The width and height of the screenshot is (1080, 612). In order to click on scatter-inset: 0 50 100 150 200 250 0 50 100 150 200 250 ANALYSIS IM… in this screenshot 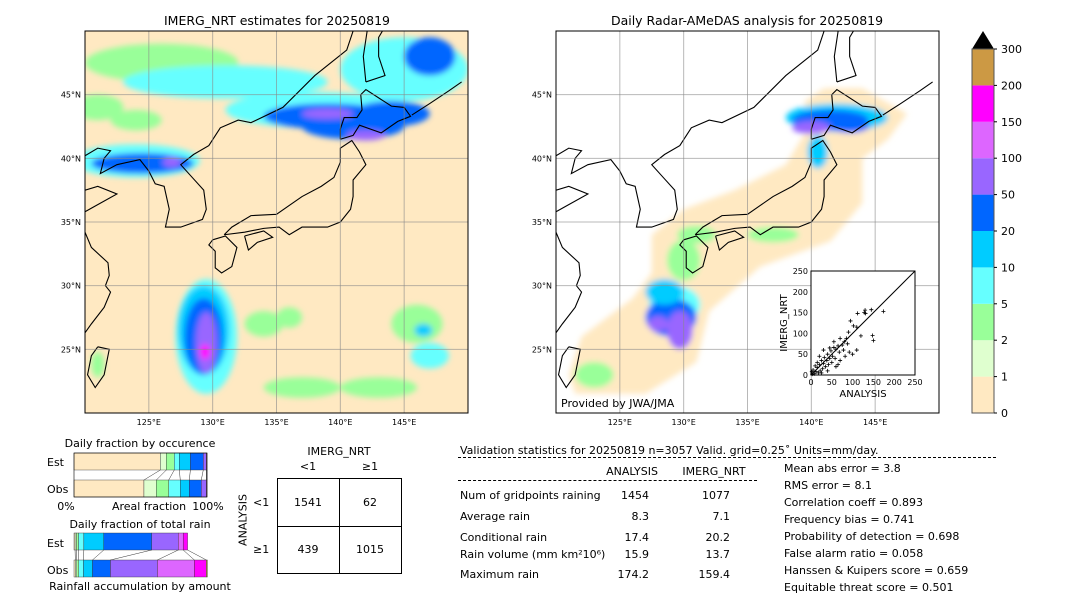, I will do `click(851, 333)`.